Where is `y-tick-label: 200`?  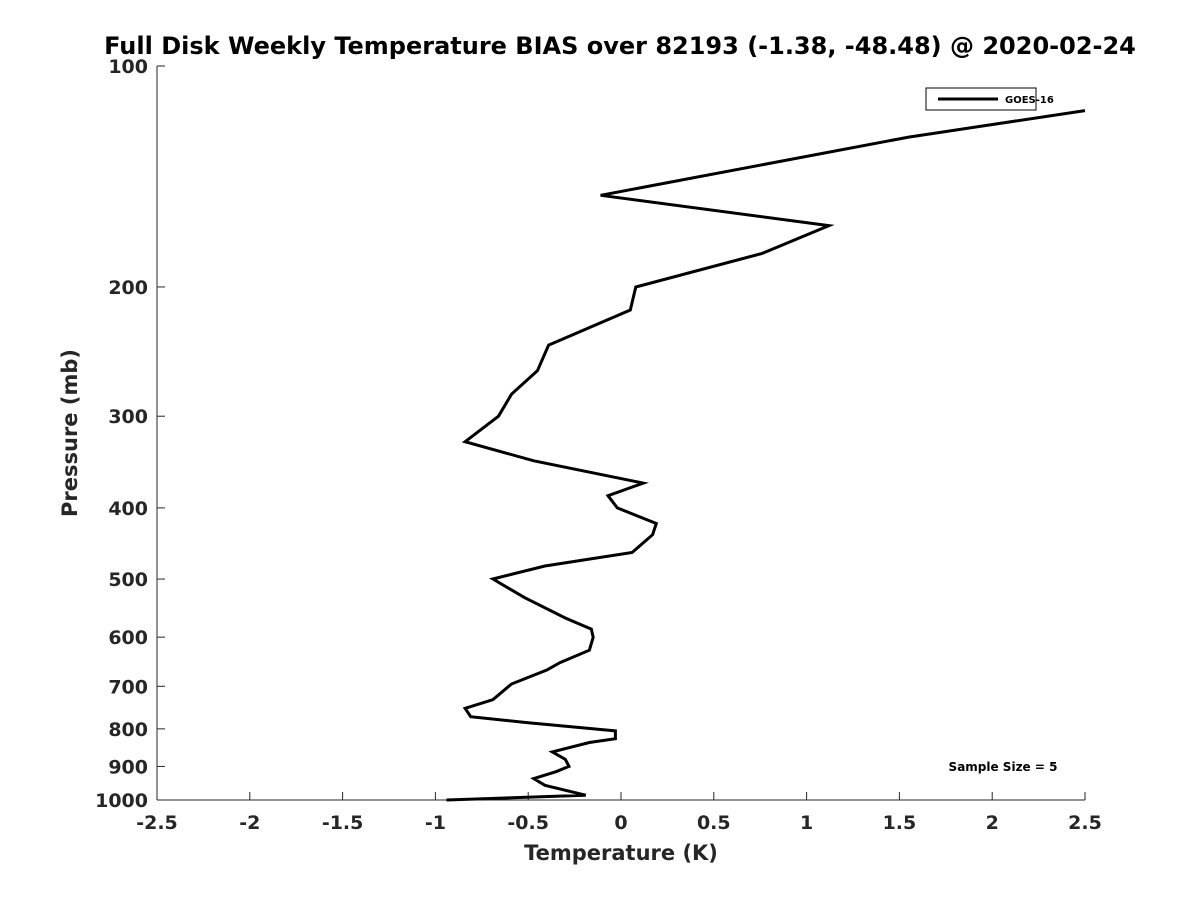 y-tick-label: 200 is located at coordinates (128, 288).